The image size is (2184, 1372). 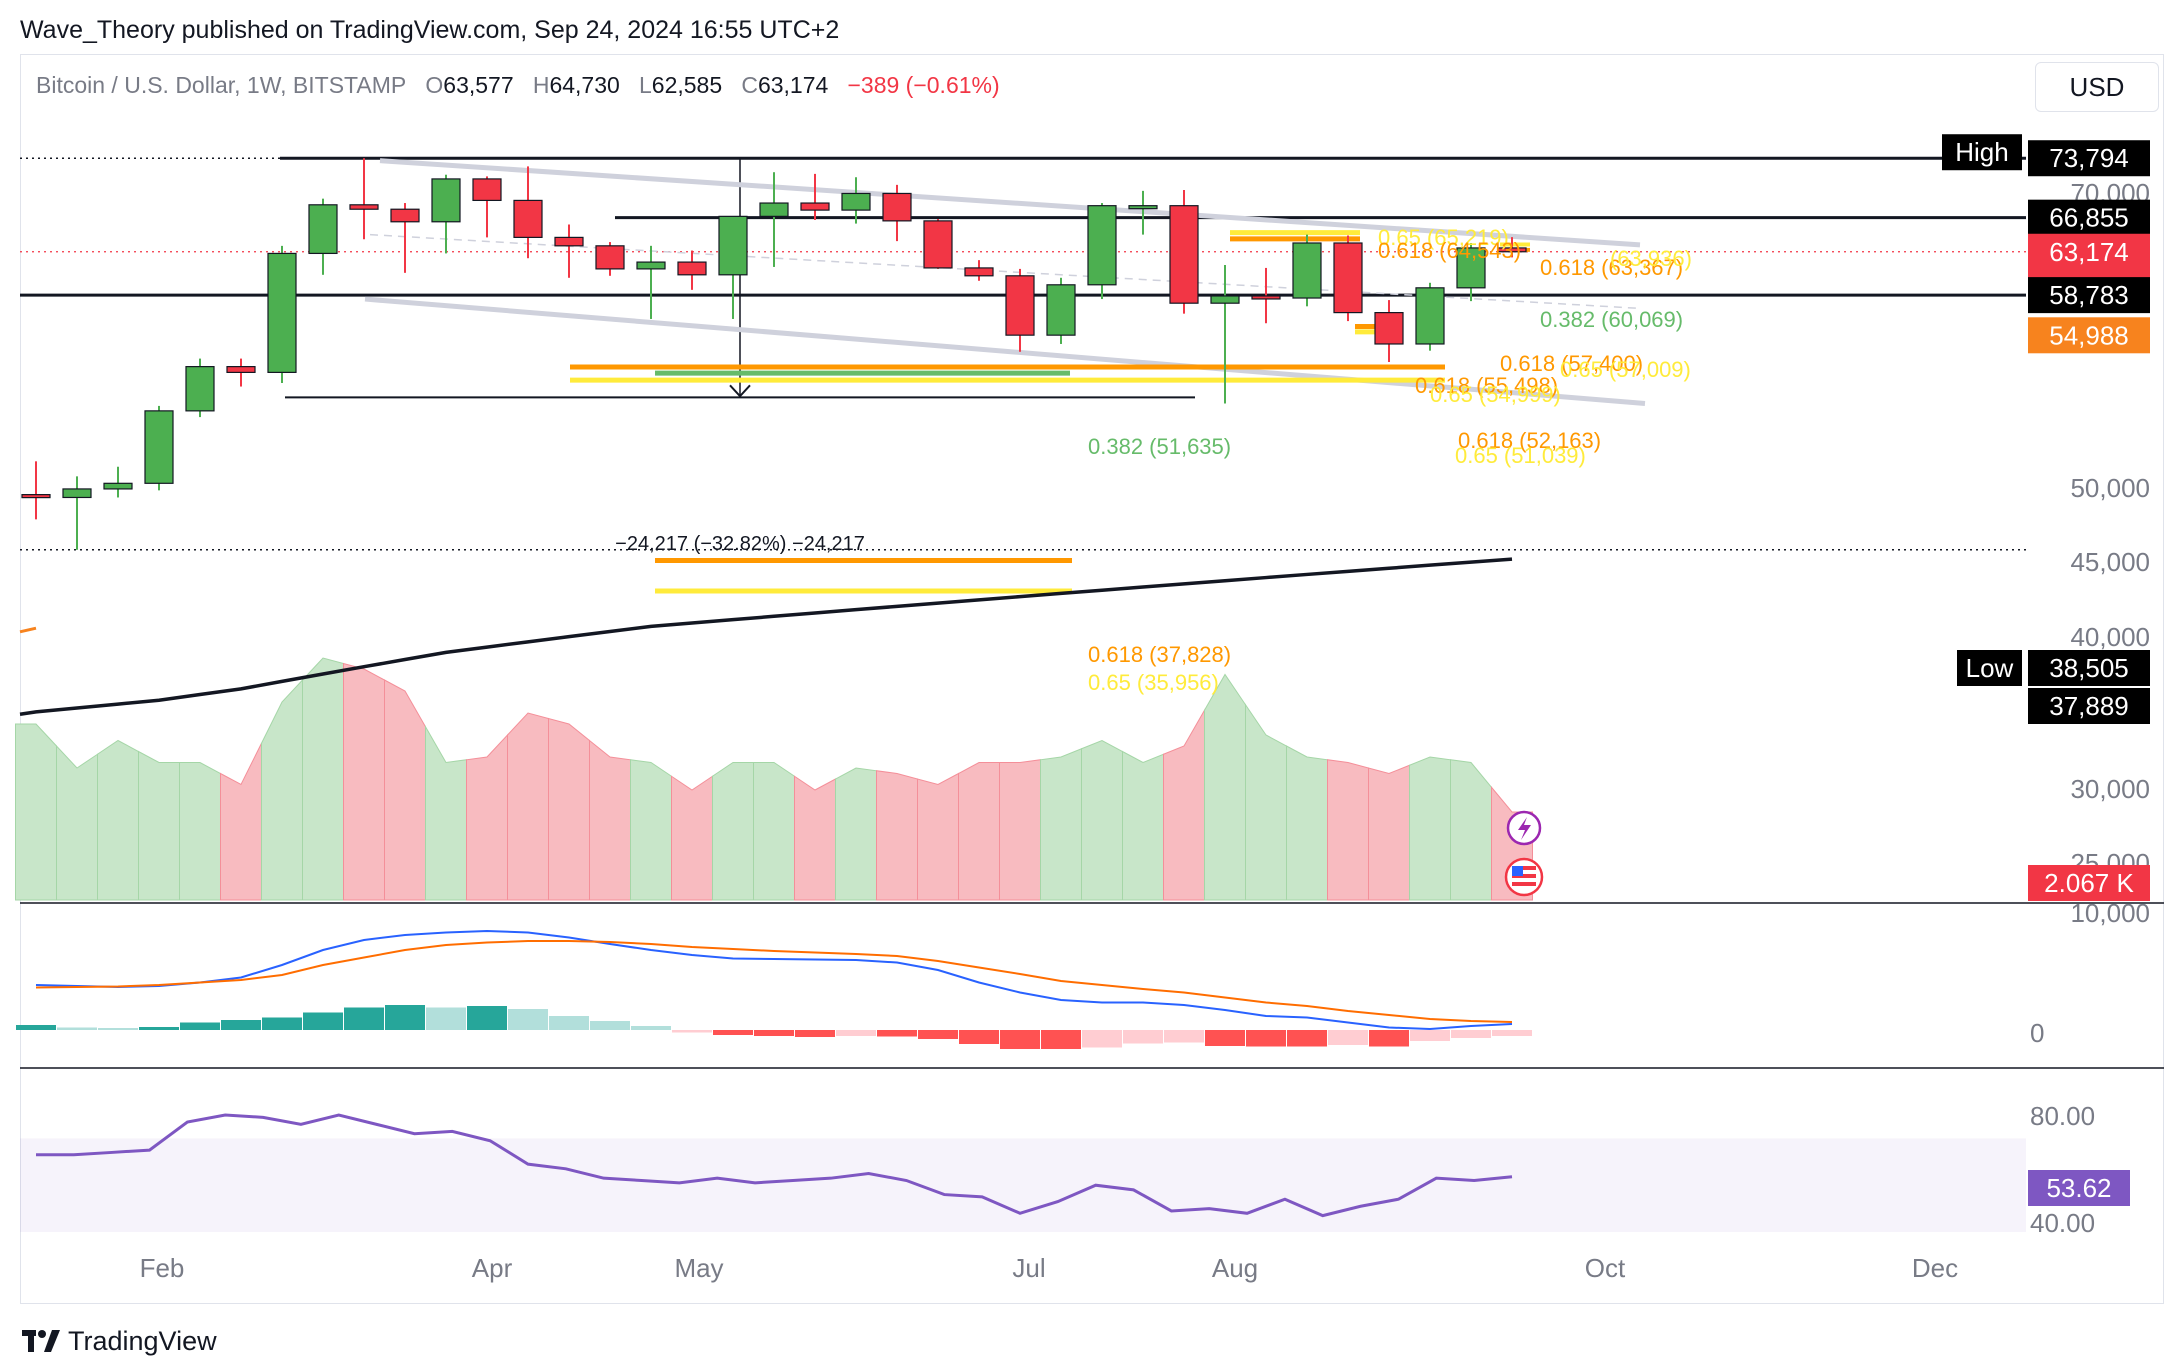 I want to click on currency-button: USD, so click(x=2097, y=87).